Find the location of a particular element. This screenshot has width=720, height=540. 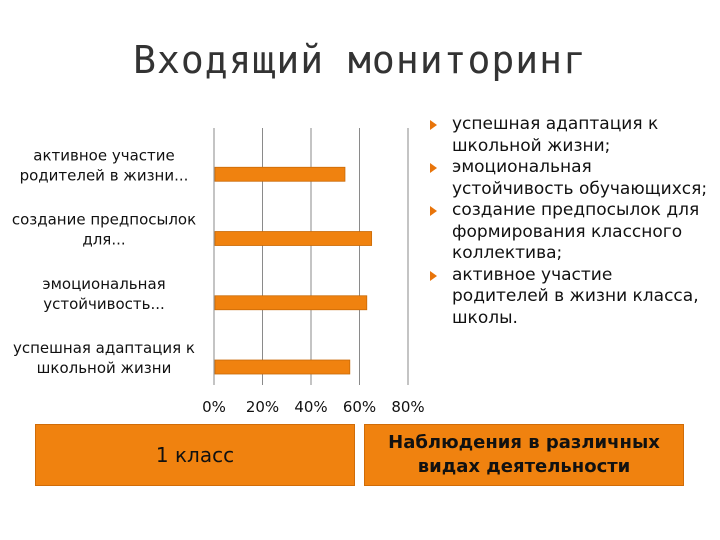

slide-title: Входящий мониторинг is located at coordinates (360, 60).